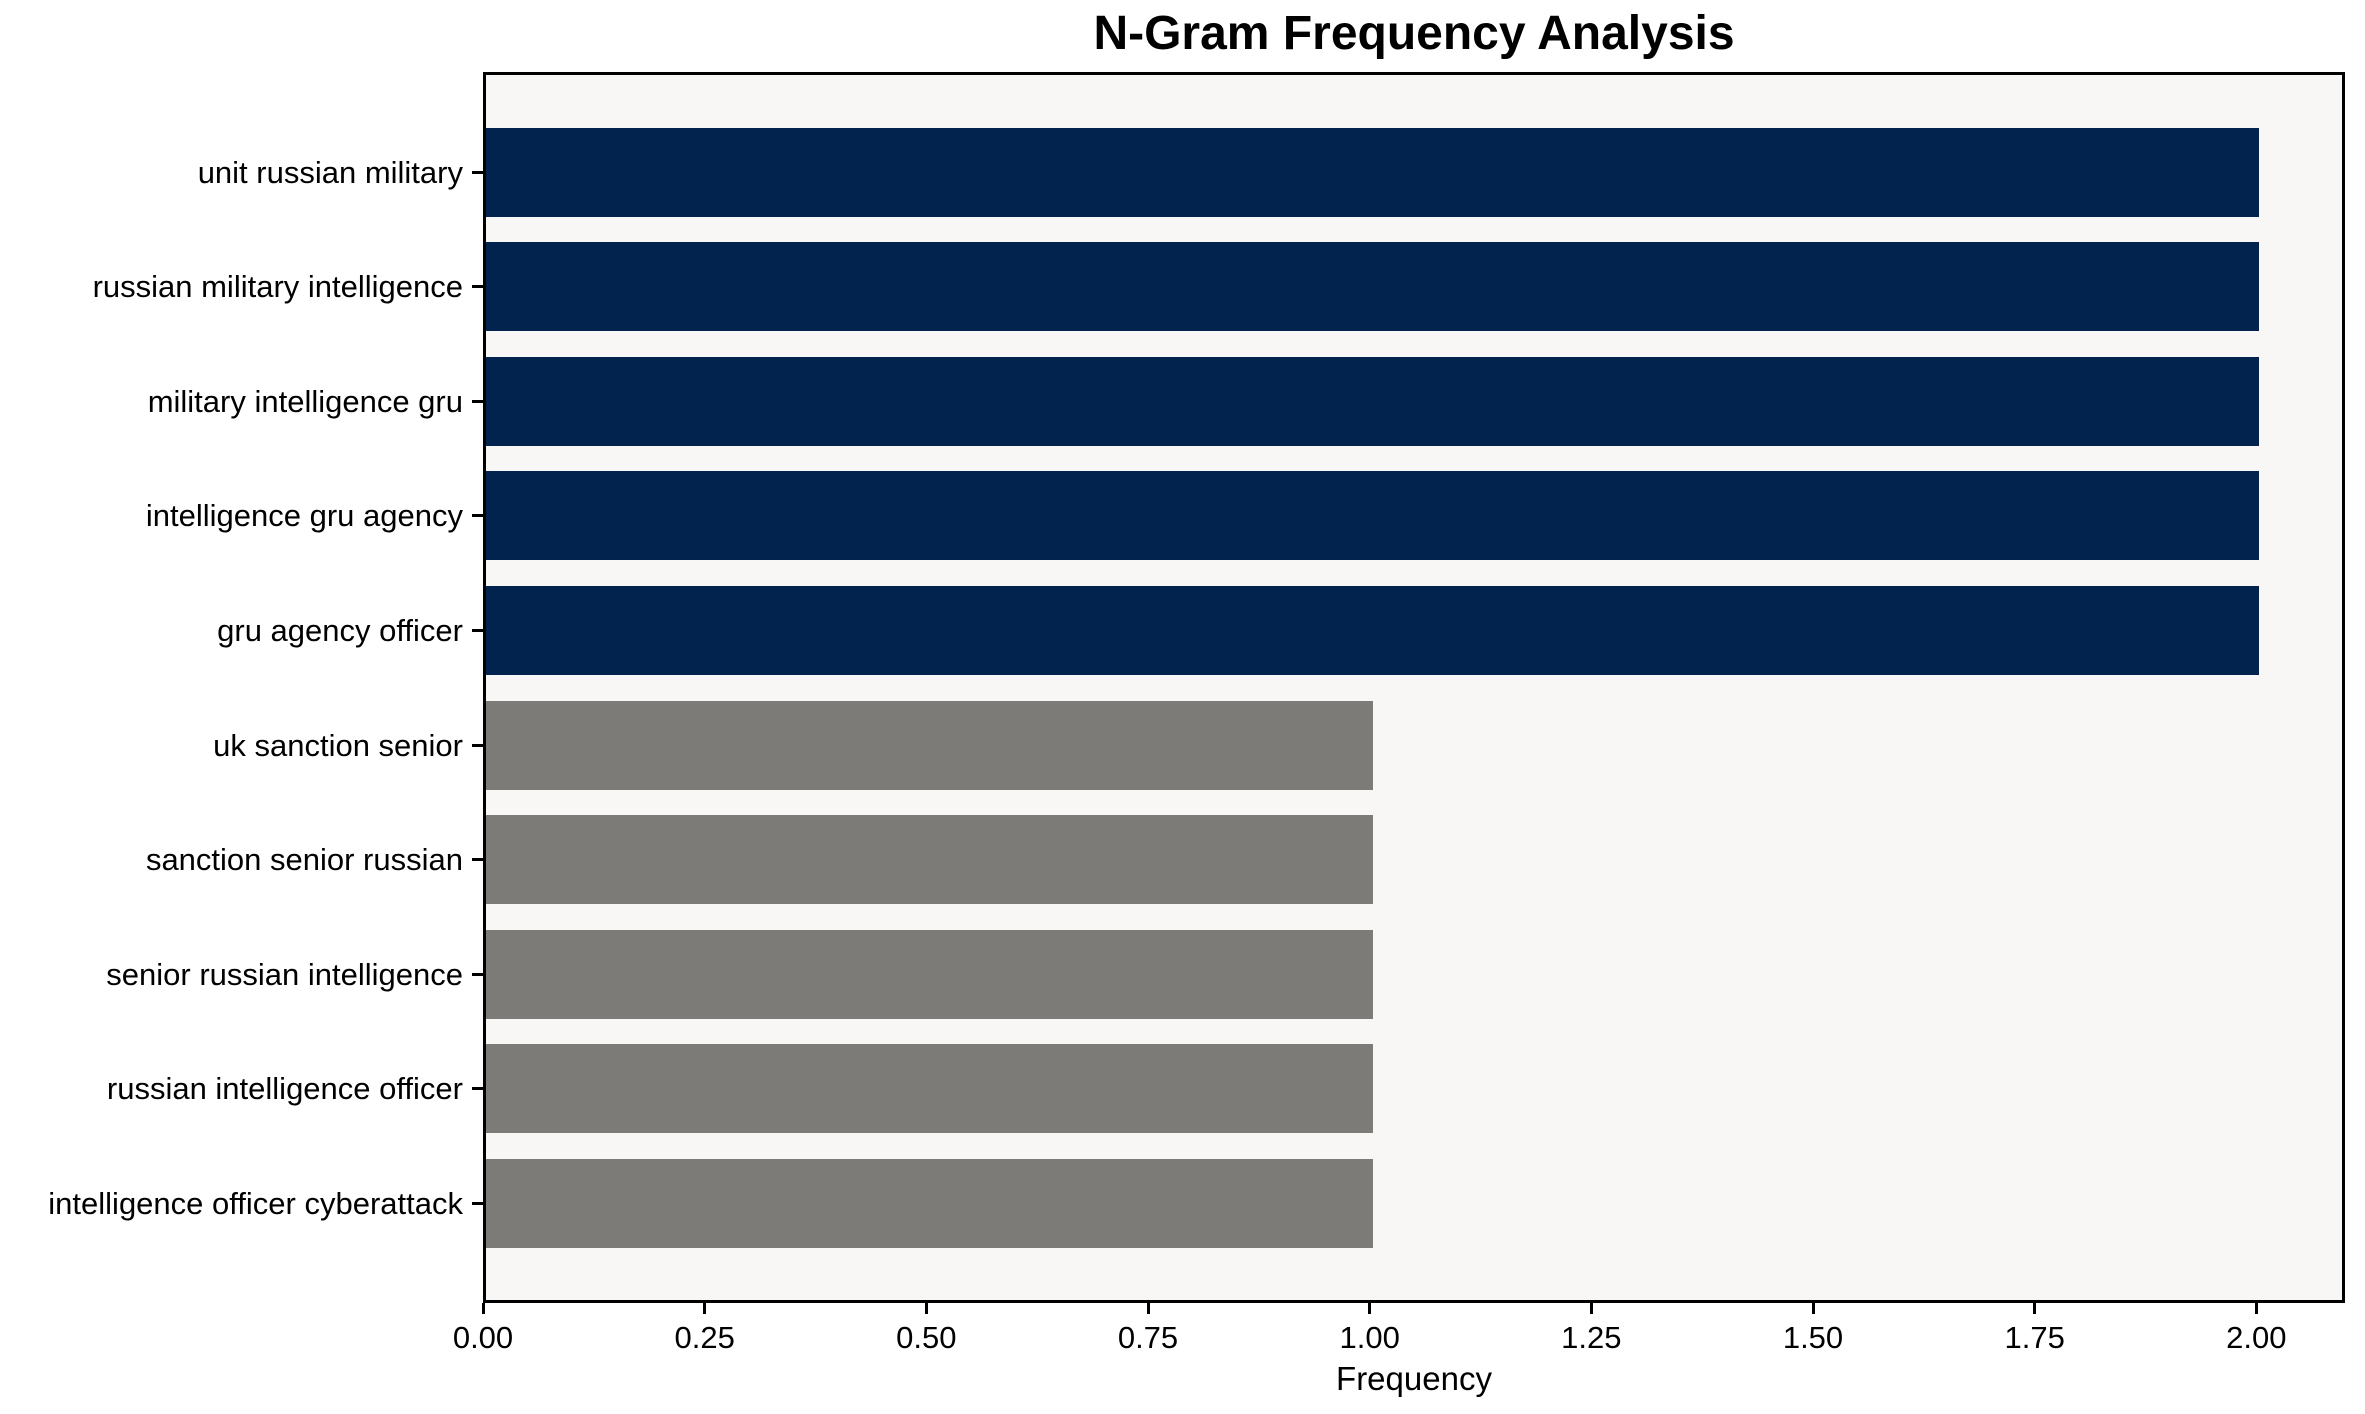 The height and width of the screenshot is (1414, 2365). I want to click on y-tick-label: russian intelligence officer, so click(284, 1089).